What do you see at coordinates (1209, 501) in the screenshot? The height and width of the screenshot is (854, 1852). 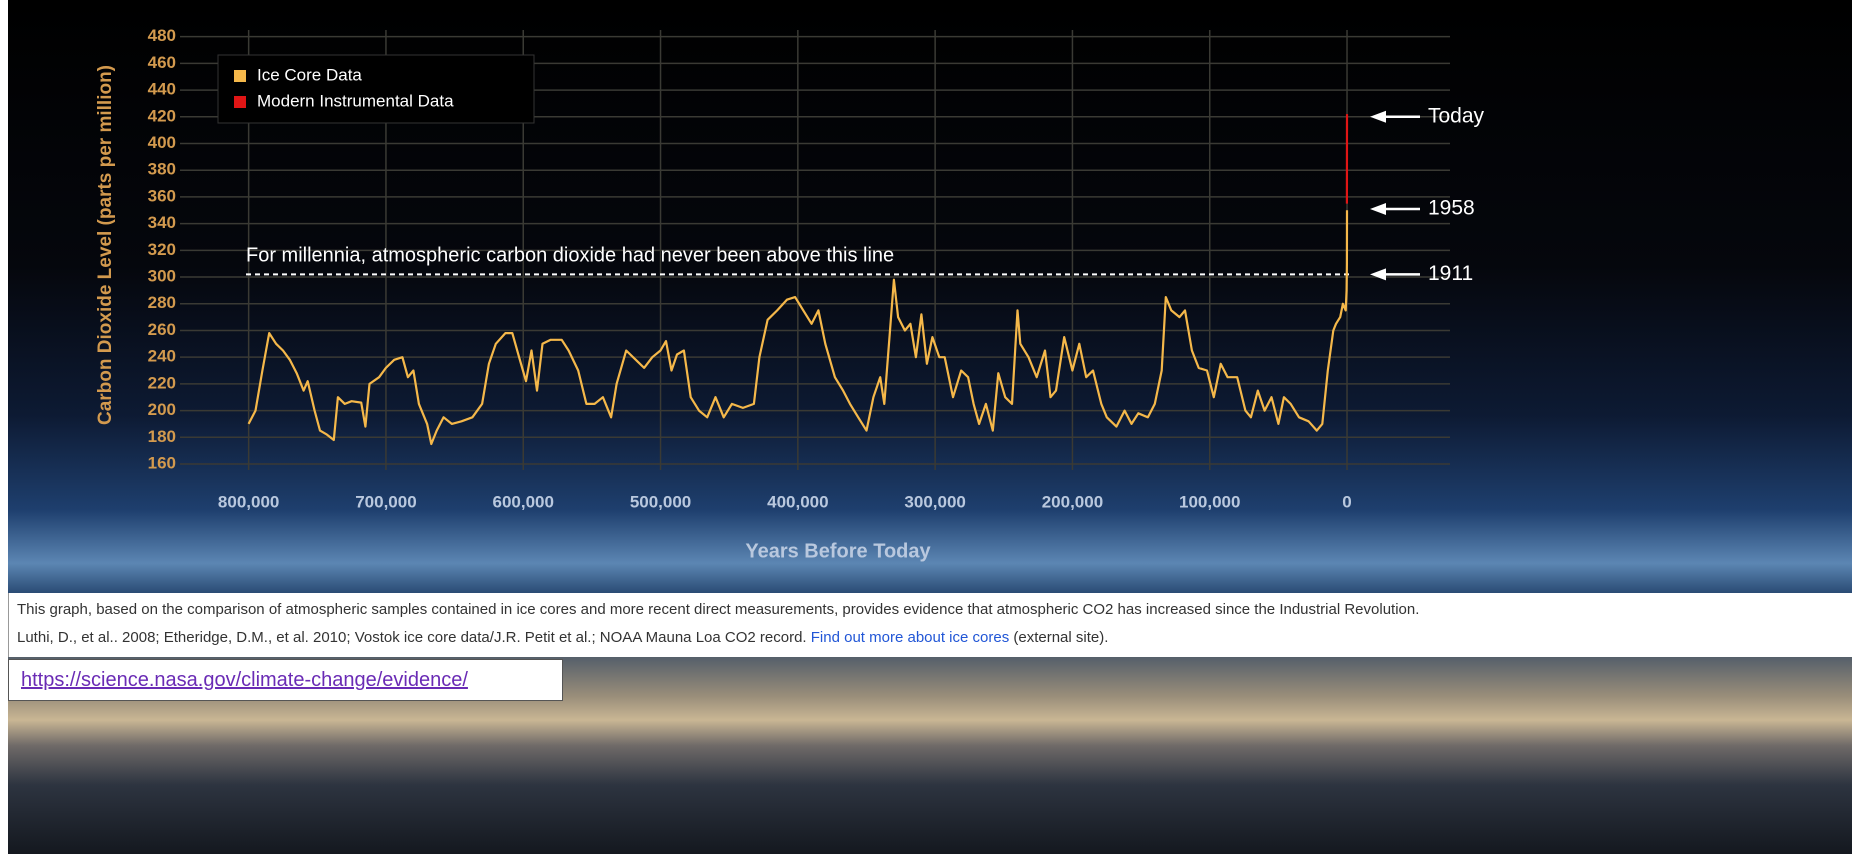 I see `x-tick-label: 100,000` at bounding box center [1209, 501].